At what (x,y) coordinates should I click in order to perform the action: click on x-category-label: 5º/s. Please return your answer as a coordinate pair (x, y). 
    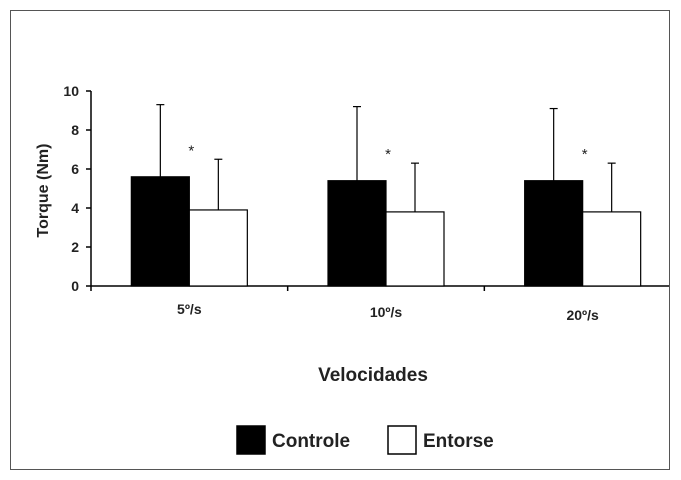
    Looking at the image, I should click on (189, 309).